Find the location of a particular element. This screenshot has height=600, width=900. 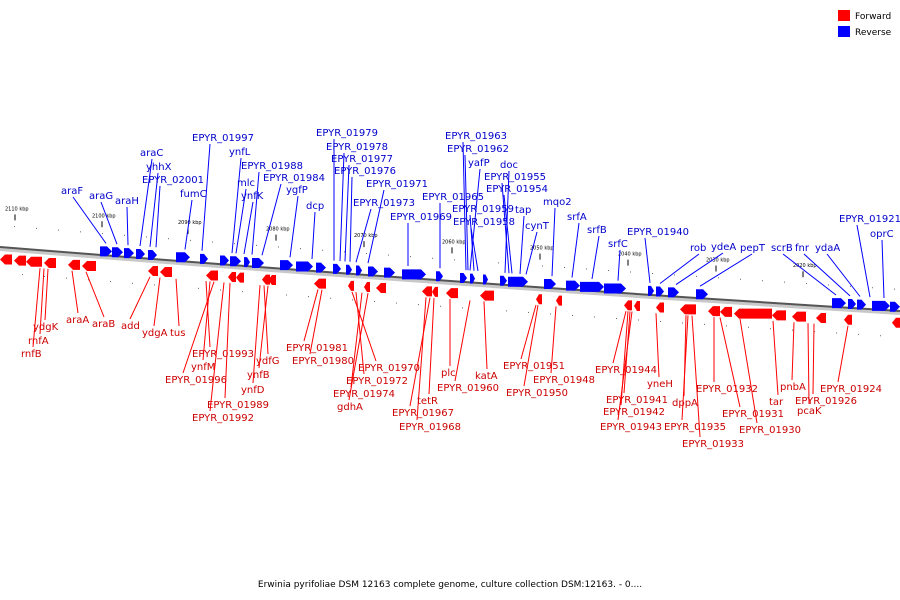

reverse-gene-label: EPYR_01963 is located at coordinates (476, 136).